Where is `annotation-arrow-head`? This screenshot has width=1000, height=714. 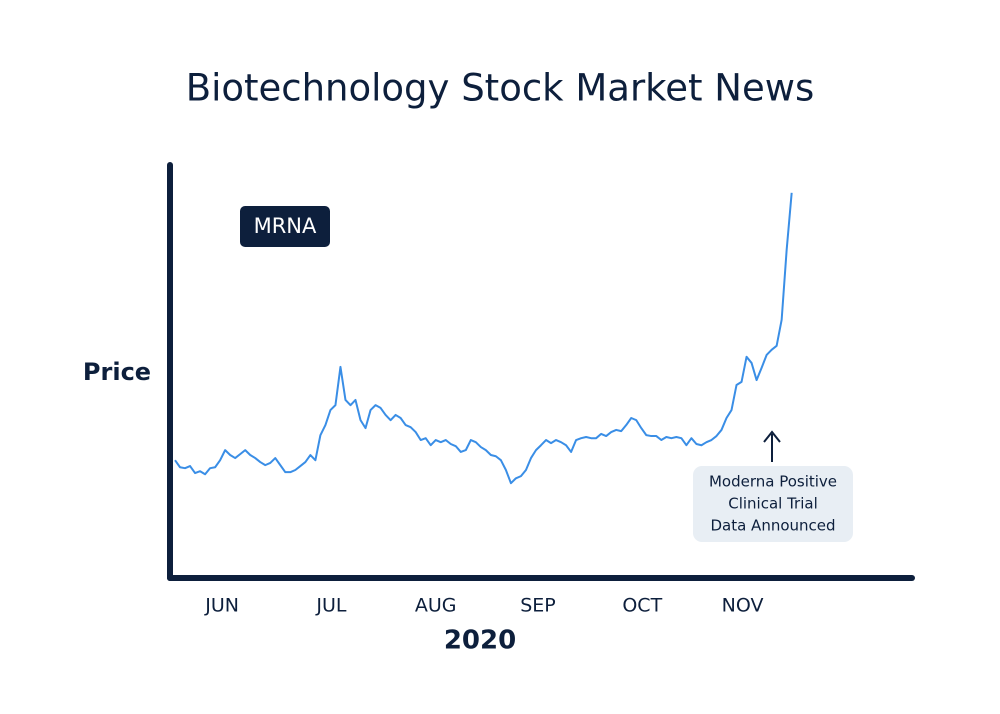
annotation-arrow-head is located at coordinates (772, 436).